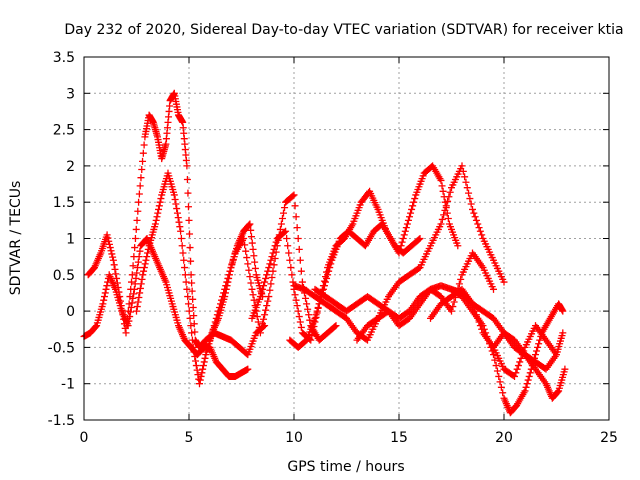 The image size is (640, 480). I want to click on y-tick-label: 0, so click(70, 312).